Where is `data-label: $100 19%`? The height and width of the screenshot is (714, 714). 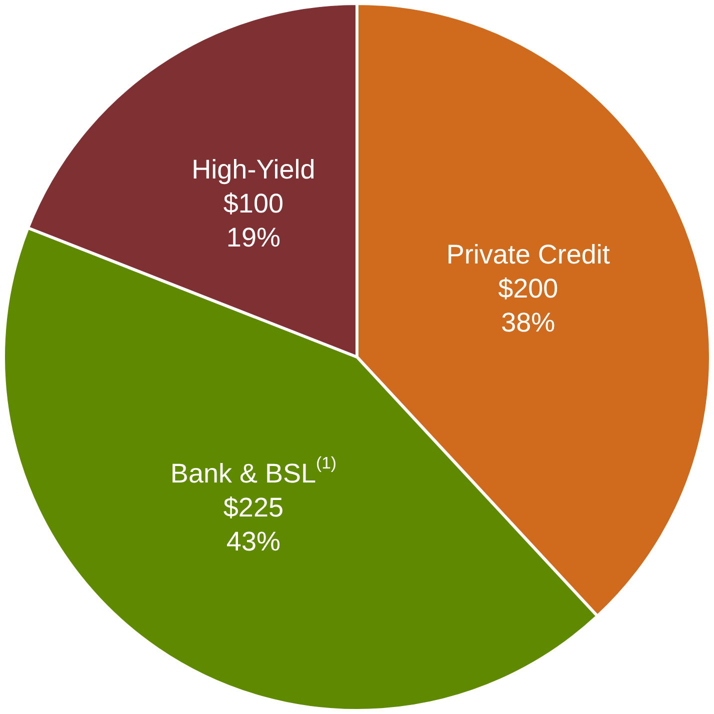
data-label: $100 19% is located at coordinates (253, 220).